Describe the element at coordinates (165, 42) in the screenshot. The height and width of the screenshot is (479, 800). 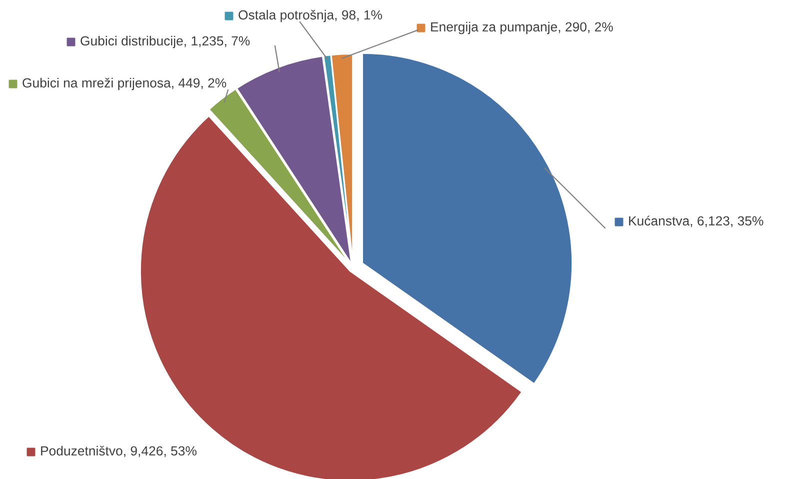
I see `legend-label: Gubici distribucije, 1,235, 7%` at that location.